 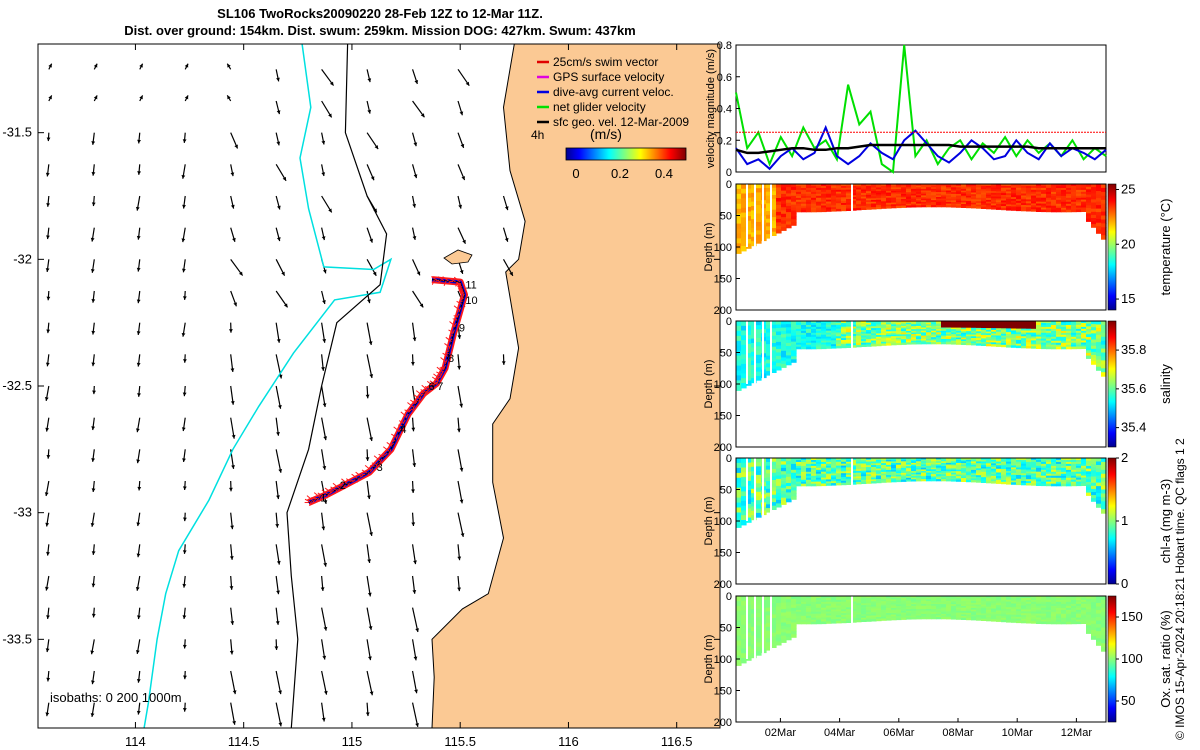 I want to click on current-arrowhead, so click(x=323, y=142).